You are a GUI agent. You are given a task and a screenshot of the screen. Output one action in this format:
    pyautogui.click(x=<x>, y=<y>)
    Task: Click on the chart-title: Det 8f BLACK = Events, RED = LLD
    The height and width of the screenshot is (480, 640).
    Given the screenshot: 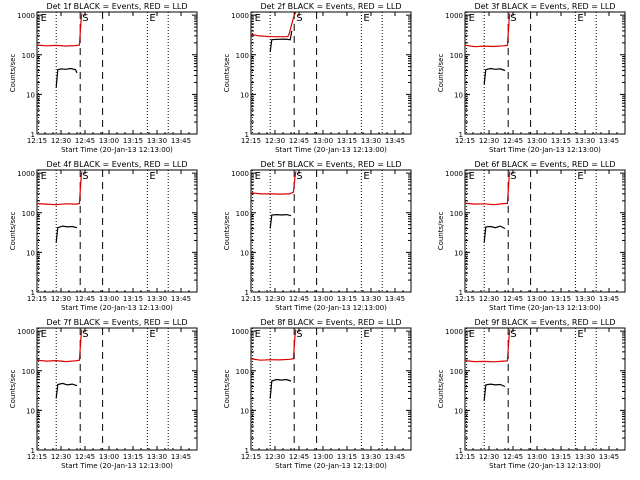 What is the action you would take?
    pyautogui.click(x=330, y=322)
    